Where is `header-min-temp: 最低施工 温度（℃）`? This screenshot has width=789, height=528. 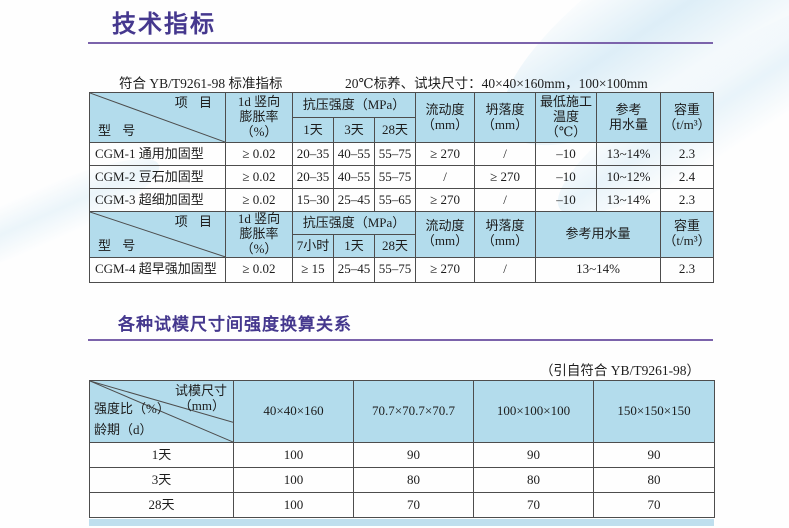
header-min-temp: 最低施工 温度（℃） is located at coordinates (566, 117).